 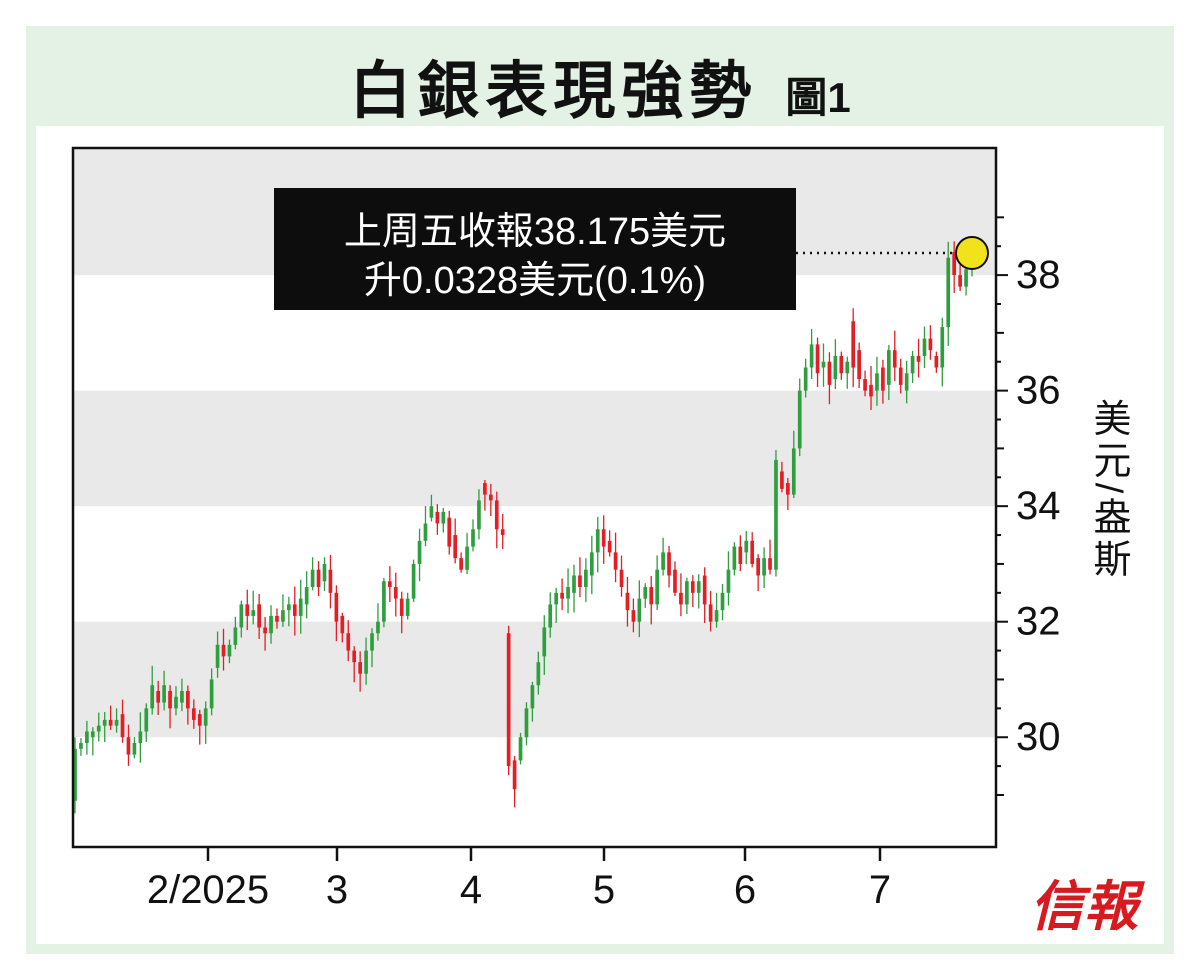 What do you see at coordinates (535, 281) in the screenshot?
I see `annotation-line-2: 升0.0328美元(0.1%)` at bounding box center [535, 281].